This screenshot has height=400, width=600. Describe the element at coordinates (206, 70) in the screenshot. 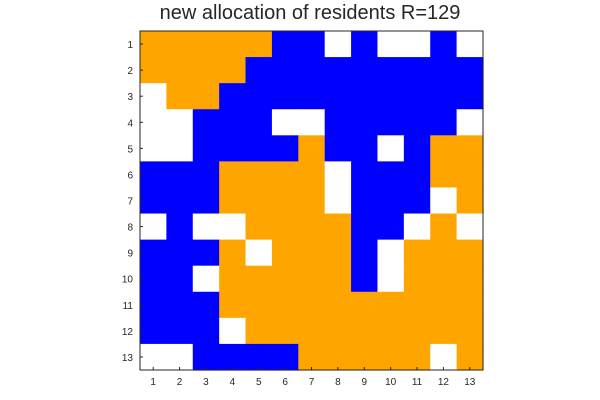

I see `heatmap-cell-r2-c3` at that location.